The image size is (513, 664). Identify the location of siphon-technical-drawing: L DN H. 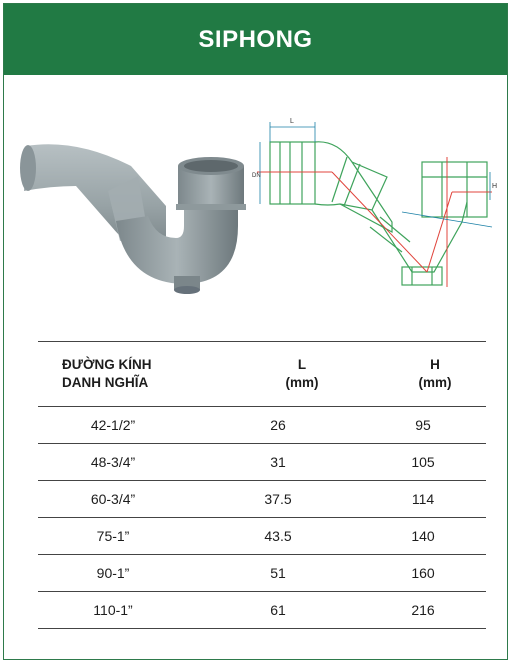
(374, 202).